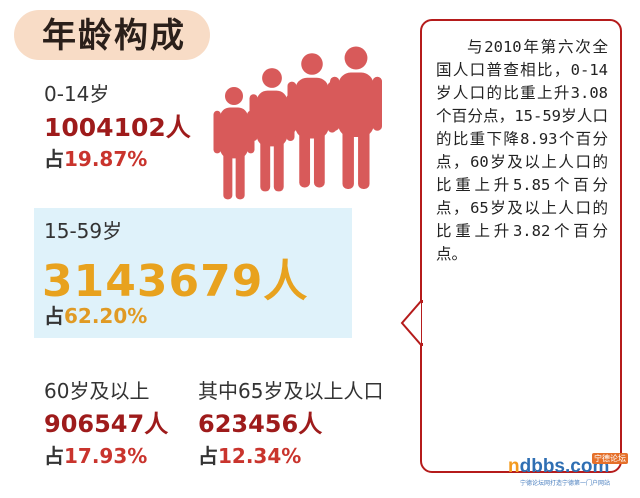 This screenshot has width=640, height=498. Describe the element at coordinates (260, 456) in the screenshot. I see `share-value: 12.34%` at that location.